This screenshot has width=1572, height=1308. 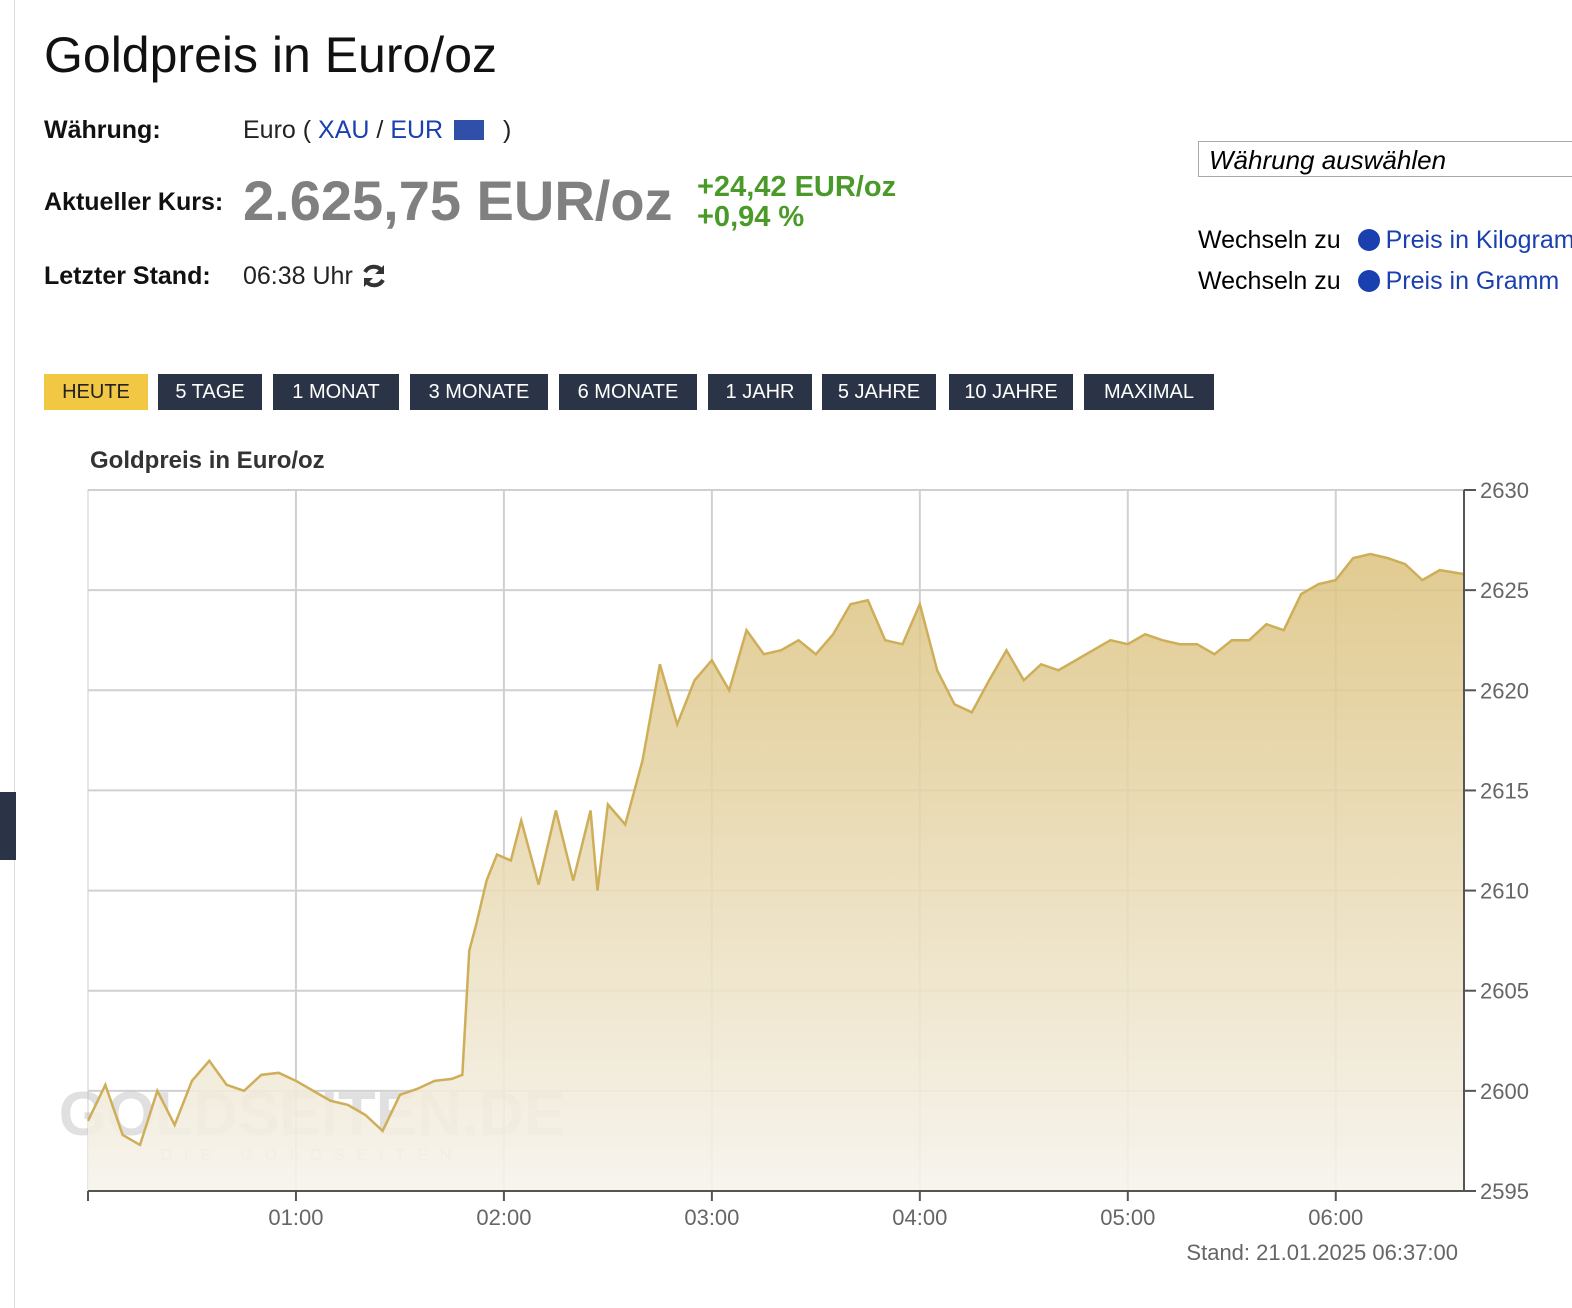 What do you see at coordinates (374, 276) in the screenshot?
I see `refresh-icon` at bounding box center [374, 276].